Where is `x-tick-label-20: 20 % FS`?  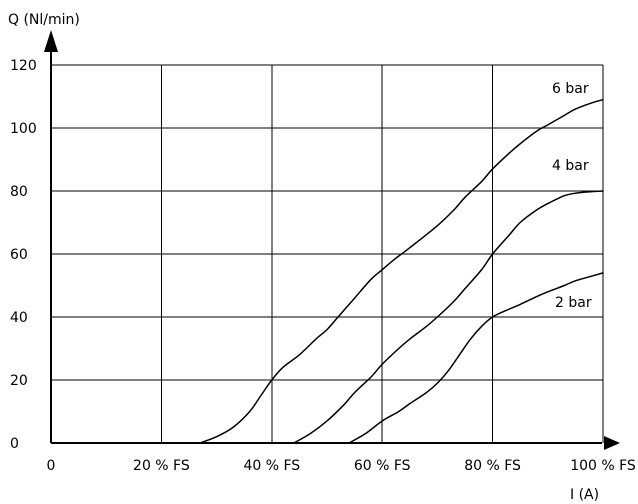 x-tick-label-20: 20 % FS is located at coordinates (161, 466).